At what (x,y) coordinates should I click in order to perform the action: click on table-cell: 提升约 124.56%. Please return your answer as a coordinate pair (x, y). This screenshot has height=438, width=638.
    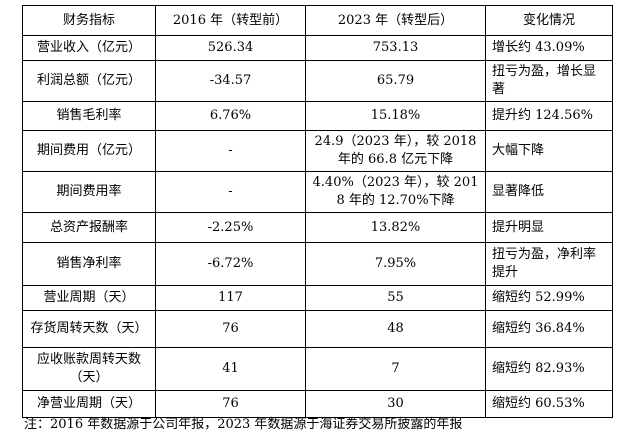
    Looking at the image, I should click on (549, 116).